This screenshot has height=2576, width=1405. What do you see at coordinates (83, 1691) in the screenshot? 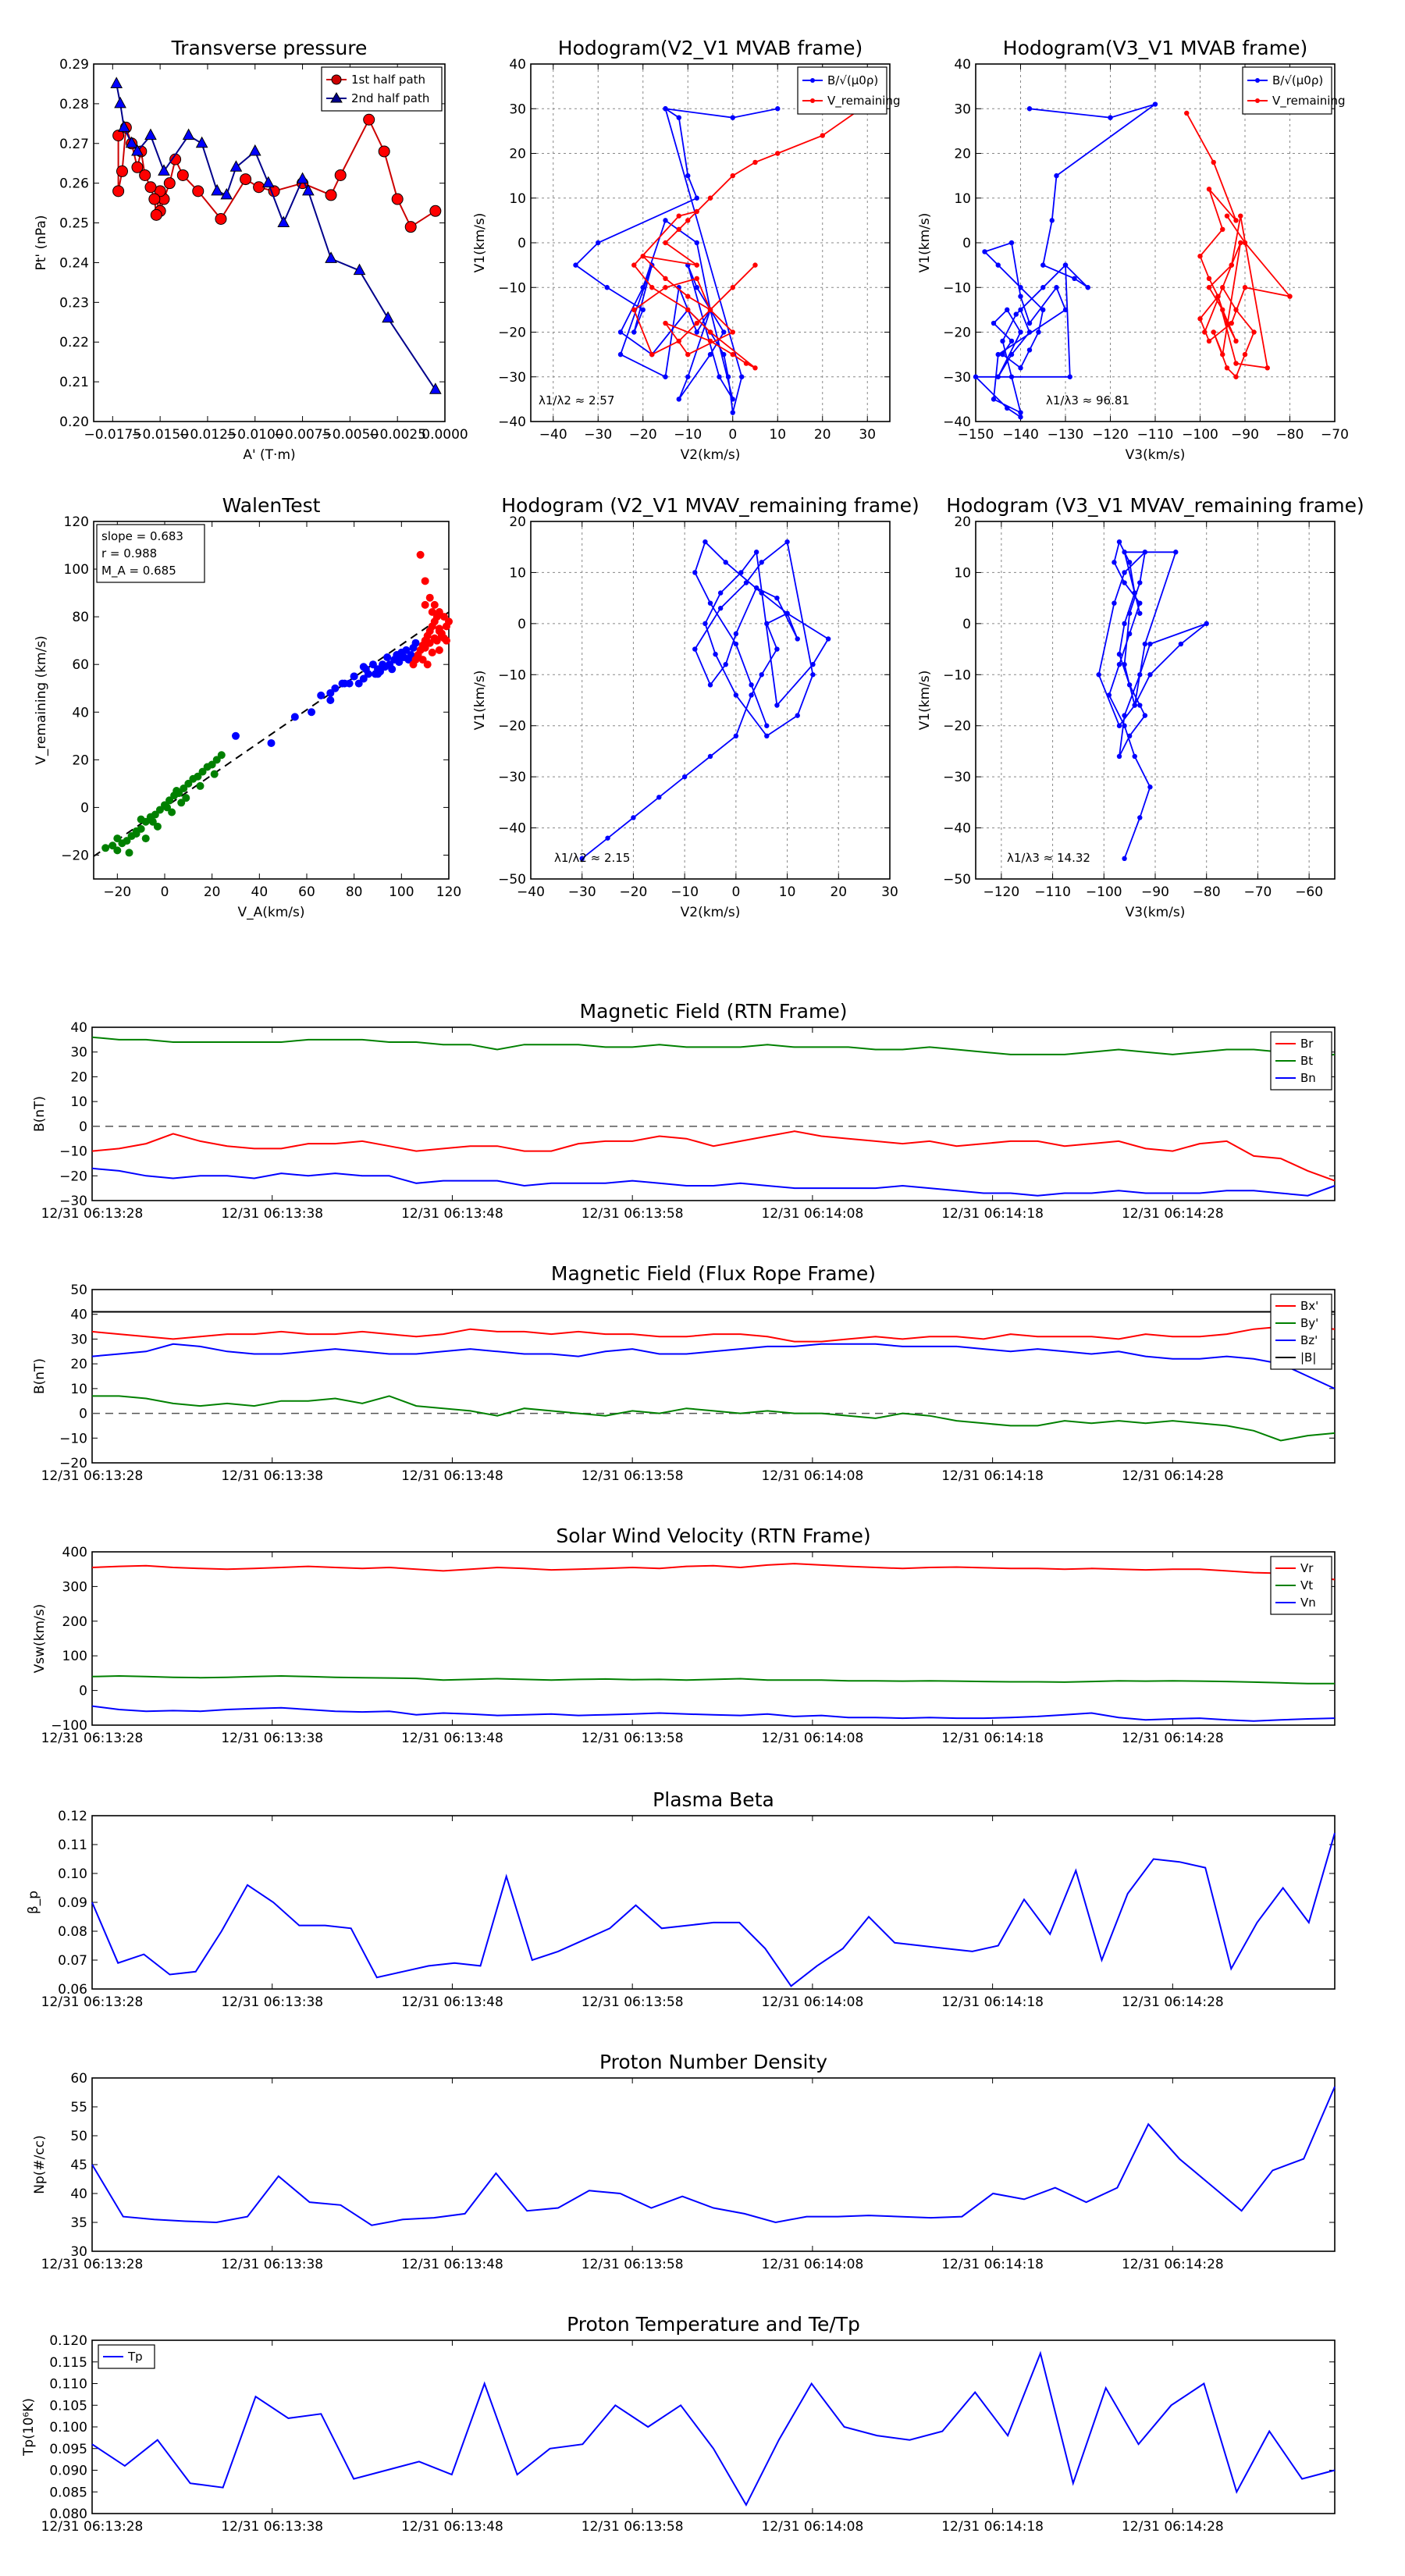
I see `y-tick-label: 0` at bounding box center [83, 1691].